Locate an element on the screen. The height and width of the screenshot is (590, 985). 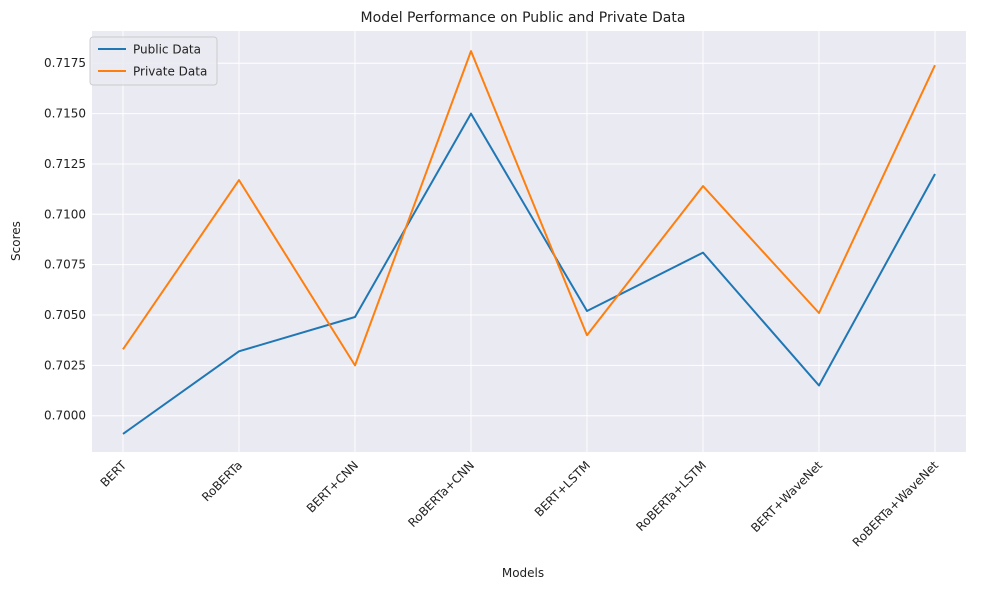
x-tick-label: BERT+CNN is located at coordinates (332, 486).